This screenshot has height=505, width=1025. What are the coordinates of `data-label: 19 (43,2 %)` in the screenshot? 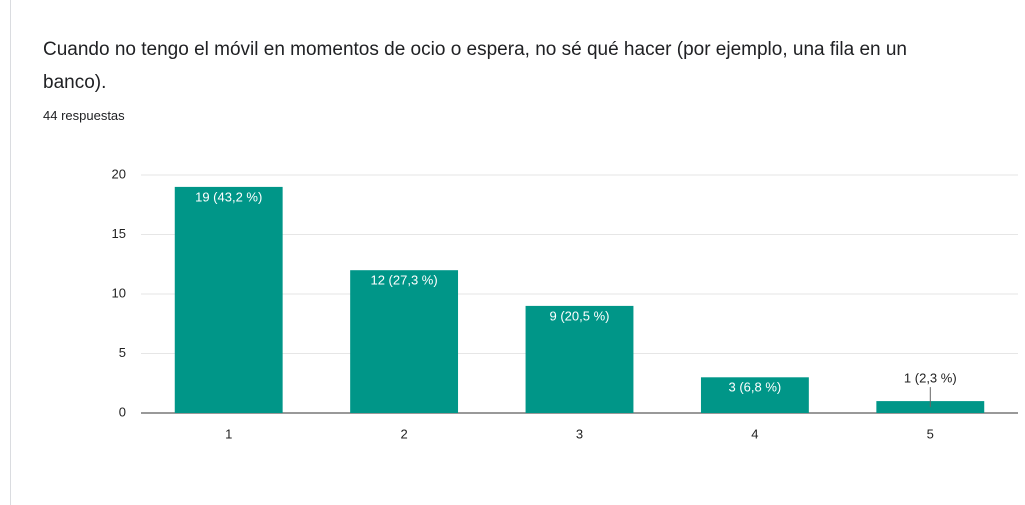 It's located at (228, 196).